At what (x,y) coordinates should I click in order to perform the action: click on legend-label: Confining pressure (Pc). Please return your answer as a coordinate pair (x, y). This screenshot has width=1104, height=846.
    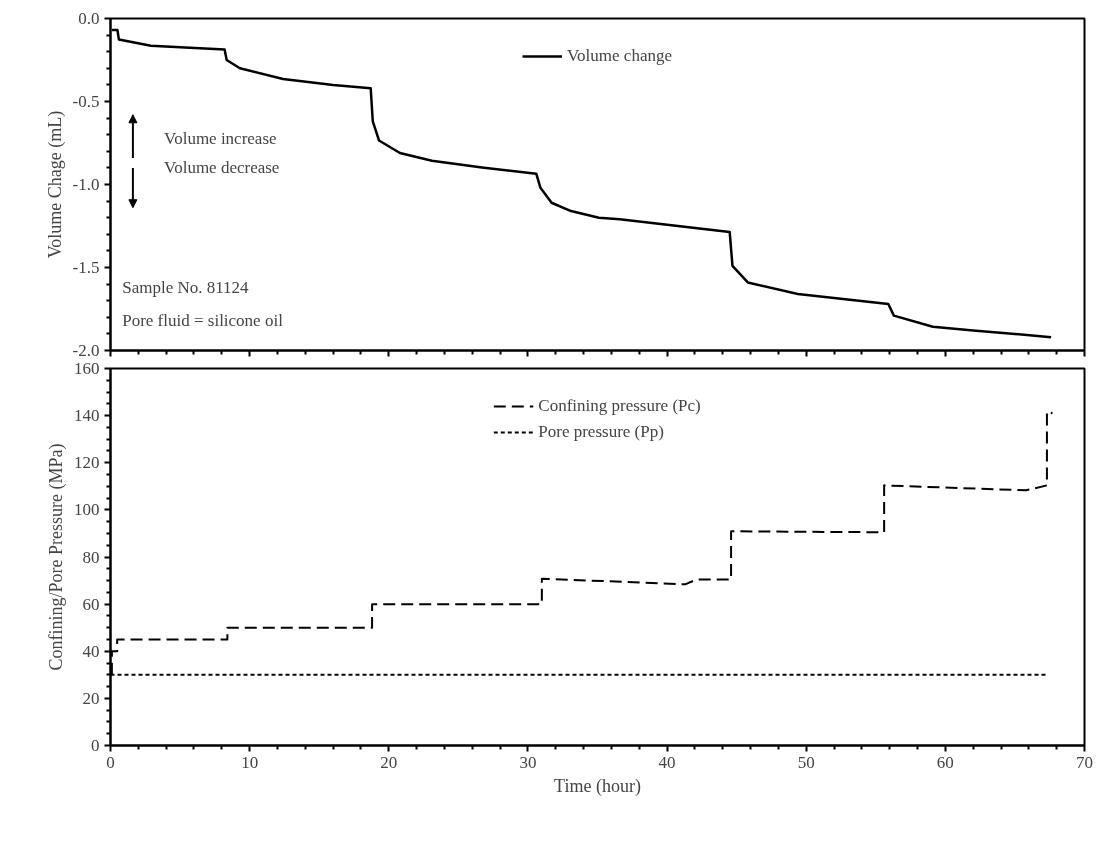
    Looking at the image, I should click on (619, 406).